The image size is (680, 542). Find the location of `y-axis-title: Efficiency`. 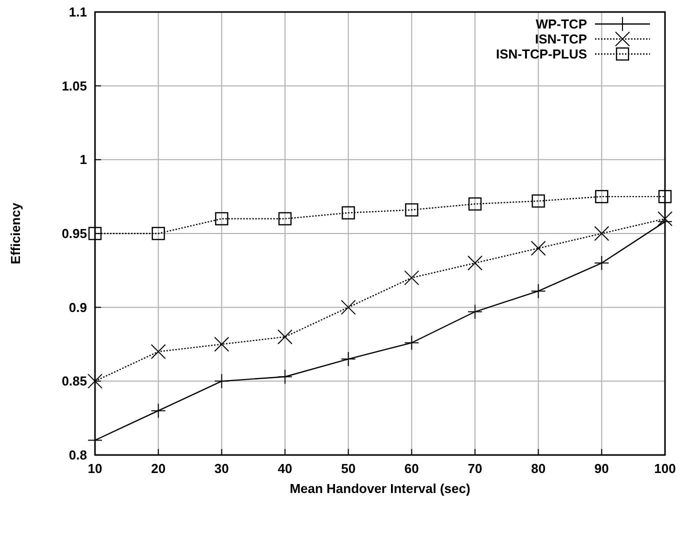

y-axis-title: Efficiency is located at coordinates (15, 233).